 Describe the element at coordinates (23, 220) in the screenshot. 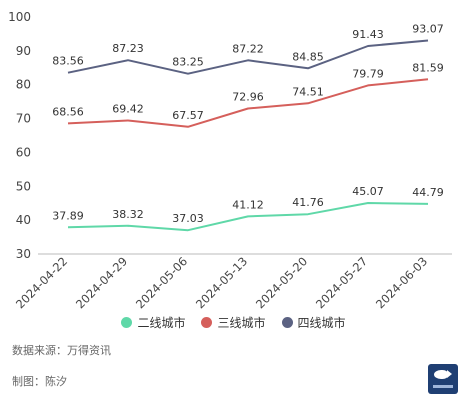

I see `y-tick-label: 40` at that location.